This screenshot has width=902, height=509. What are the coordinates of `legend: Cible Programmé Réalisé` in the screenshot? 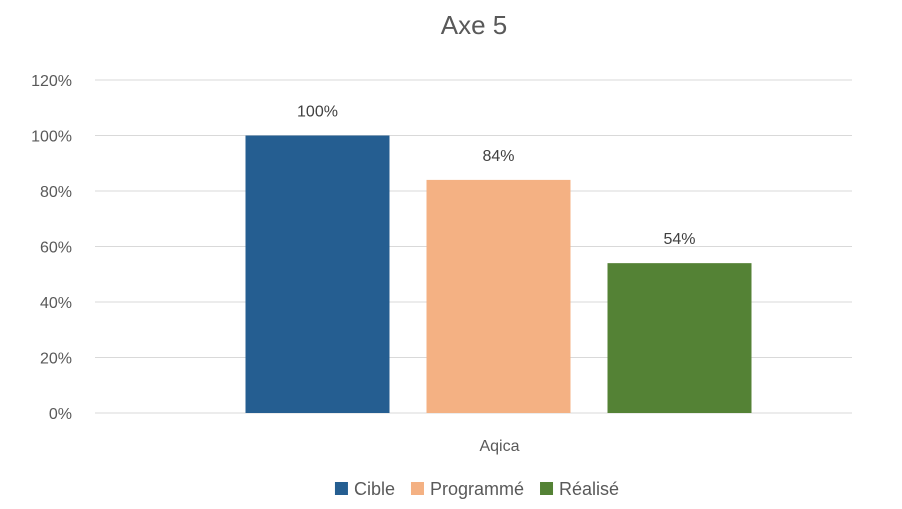 It's located at (476, 489).